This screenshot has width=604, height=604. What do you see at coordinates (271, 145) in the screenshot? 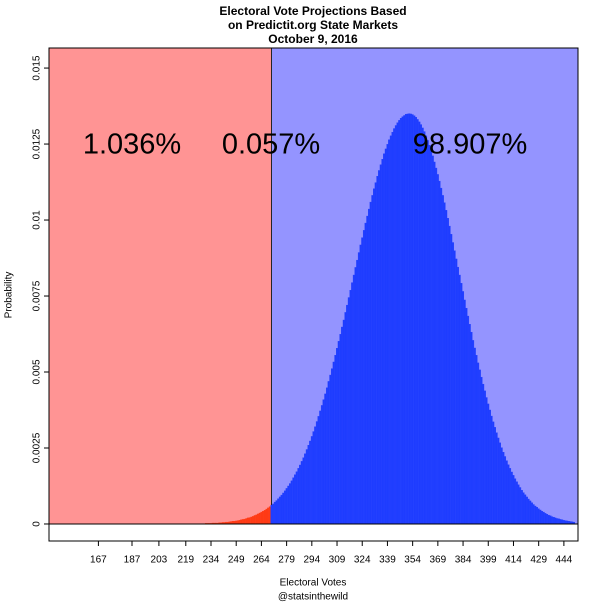
I see `tie-label: 0.057%` at bounding box center [271, 145].